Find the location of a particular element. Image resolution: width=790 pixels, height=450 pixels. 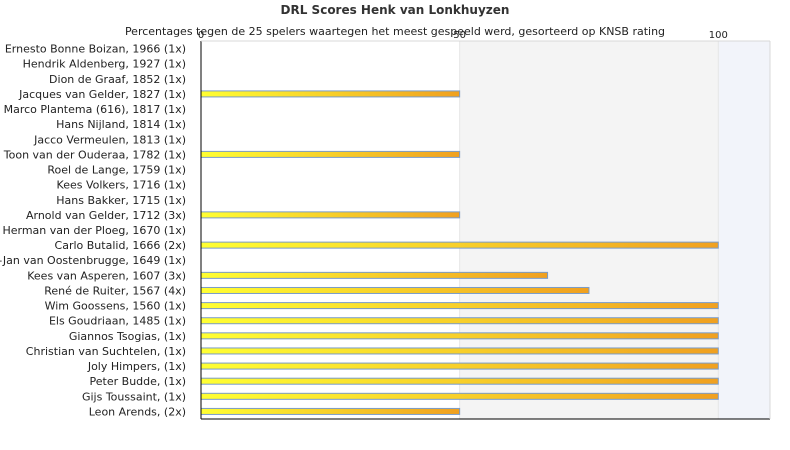

category-label: Jacques van Gelder, 1827 (1x) is located at coordinates (102, 94).